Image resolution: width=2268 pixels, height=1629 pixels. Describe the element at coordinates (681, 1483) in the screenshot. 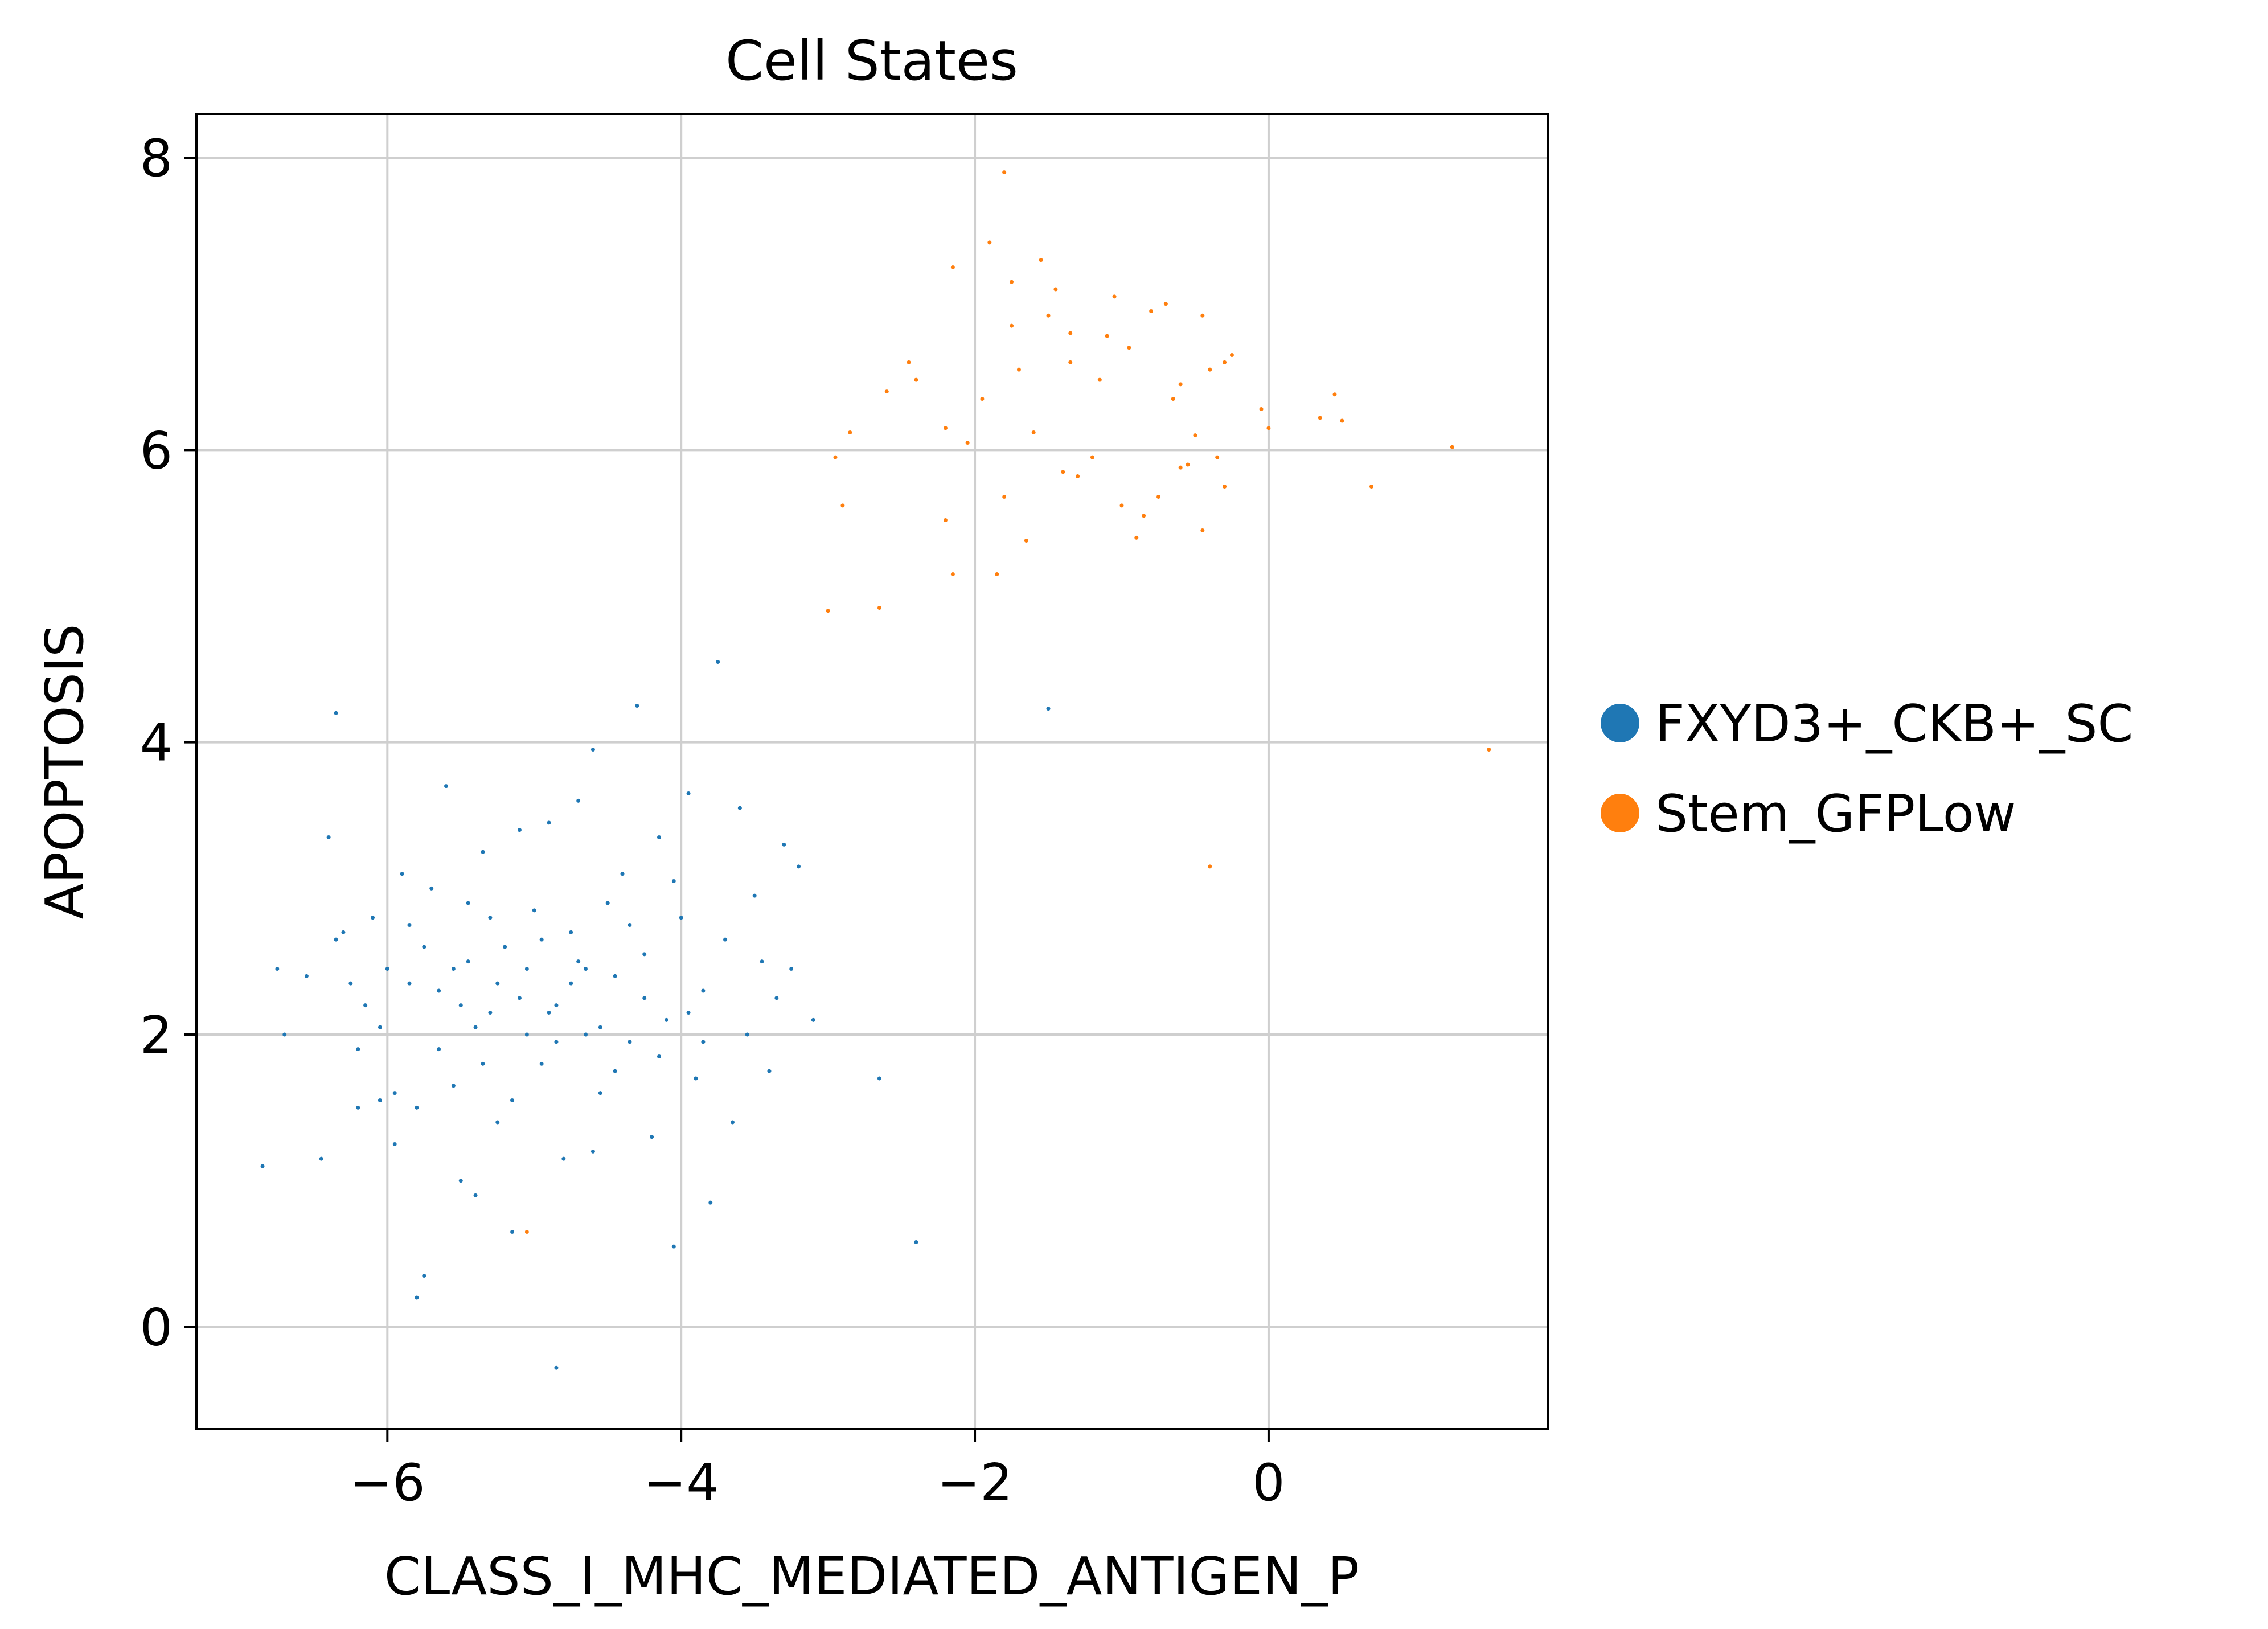

I see `x-tick-label: −4` at that location.